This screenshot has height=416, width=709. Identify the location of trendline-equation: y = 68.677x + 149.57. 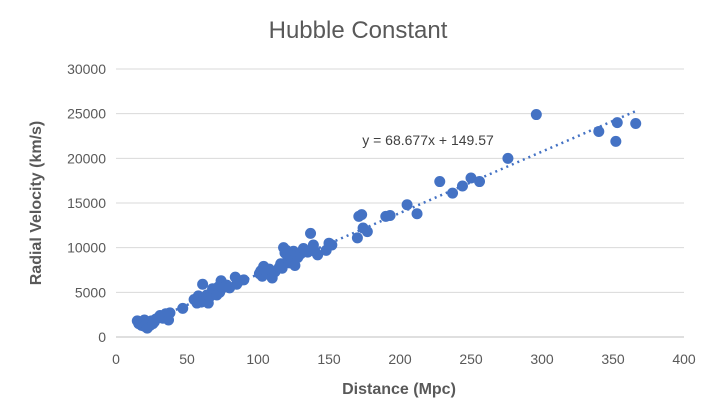
(428, 140).